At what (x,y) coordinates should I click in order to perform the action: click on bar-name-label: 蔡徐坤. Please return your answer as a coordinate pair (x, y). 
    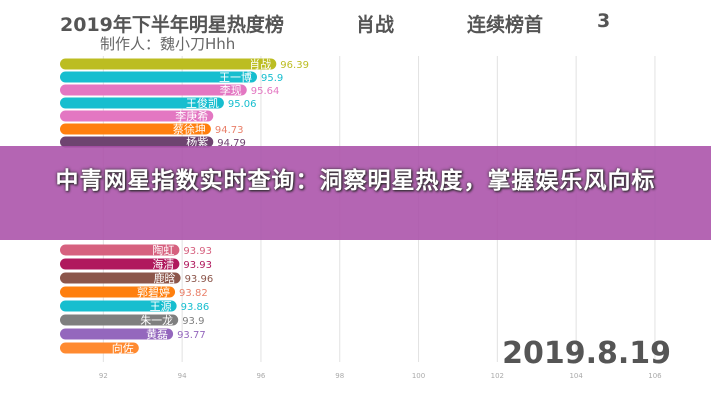
    Looking at the image, I should click on (189, 129).